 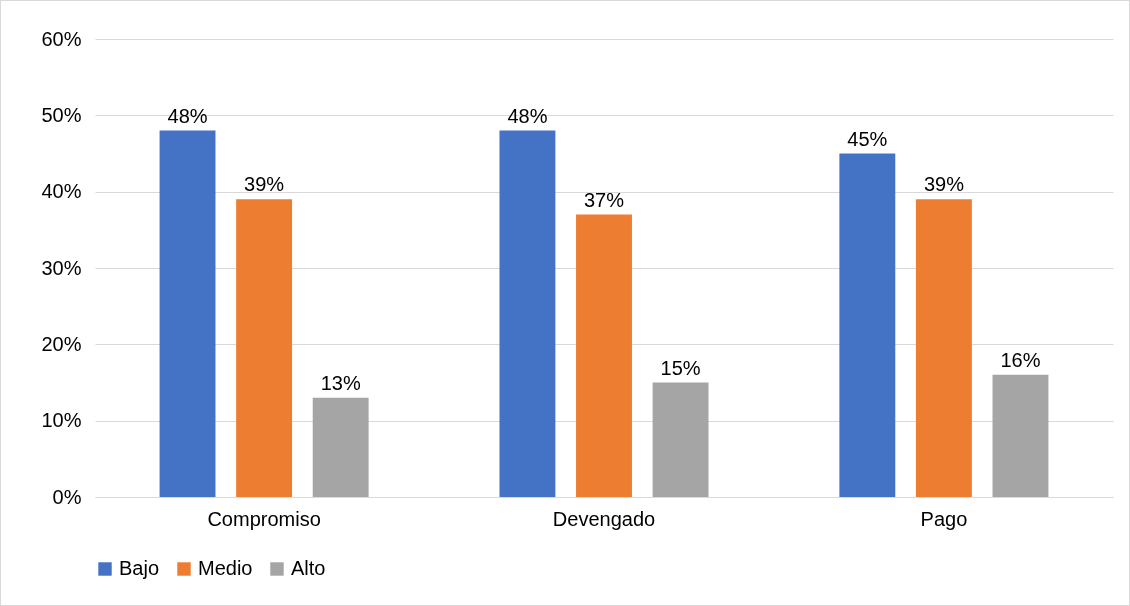 I want to click on data-label: 45%, so click(x=867, y=138).